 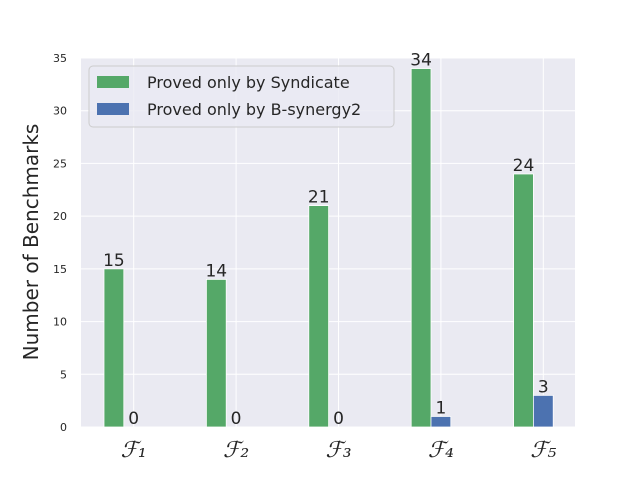 What do you see at coordinates (441, 450) in the screenshot?
I see `x-tick-label: ℱ₄` at bounding box center [441, 450].